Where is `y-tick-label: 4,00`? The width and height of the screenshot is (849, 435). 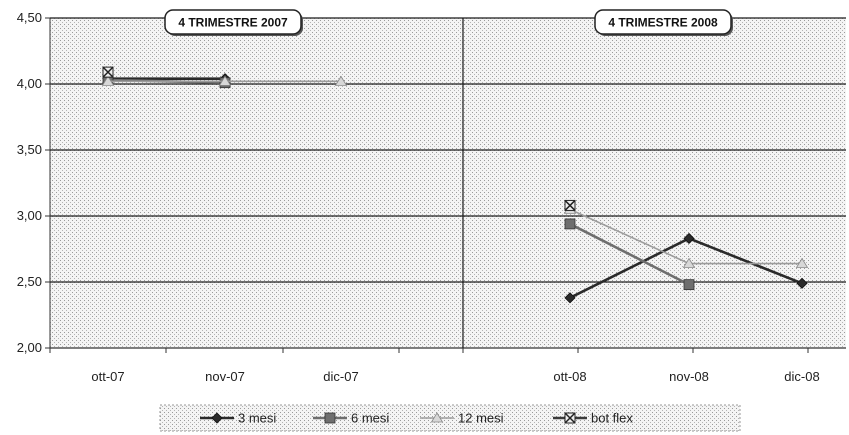 y-tick-label: 4,00 is located at coordinates (29, 83).